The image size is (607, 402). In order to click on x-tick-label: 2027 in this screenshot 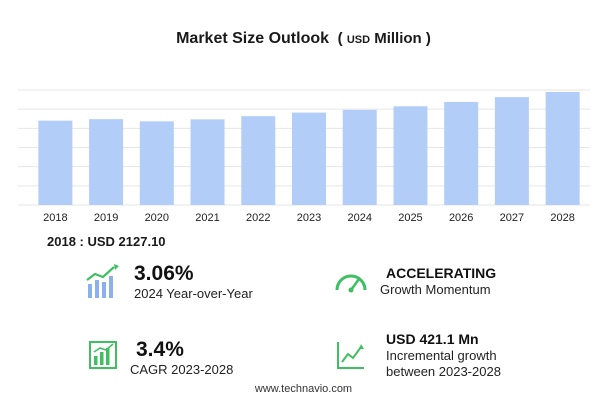, I will do `click(512, 218)`.